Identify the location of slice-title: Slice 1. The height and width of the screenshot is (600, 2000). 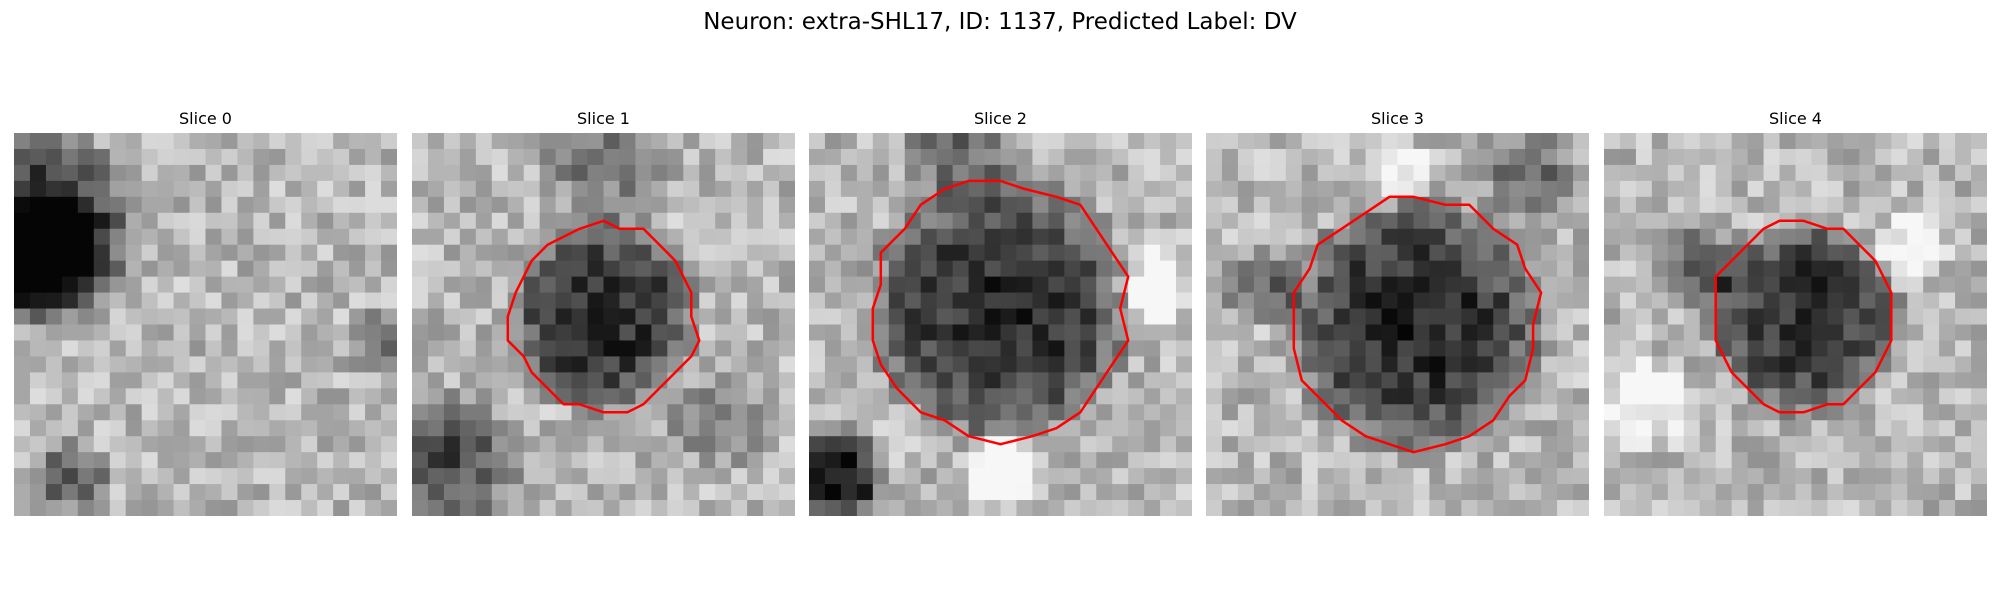
(603, 118).